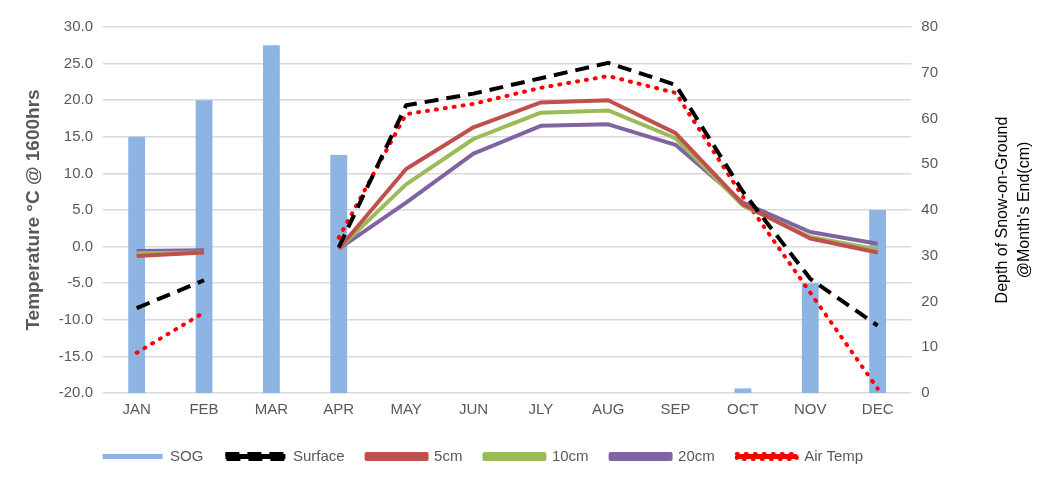 This screenshot has height=487, width=1058. What do you see at coordinates (929, 209) in the screenshot?
I see `y2-tick-label: 40` at bounding box center [929, 209].